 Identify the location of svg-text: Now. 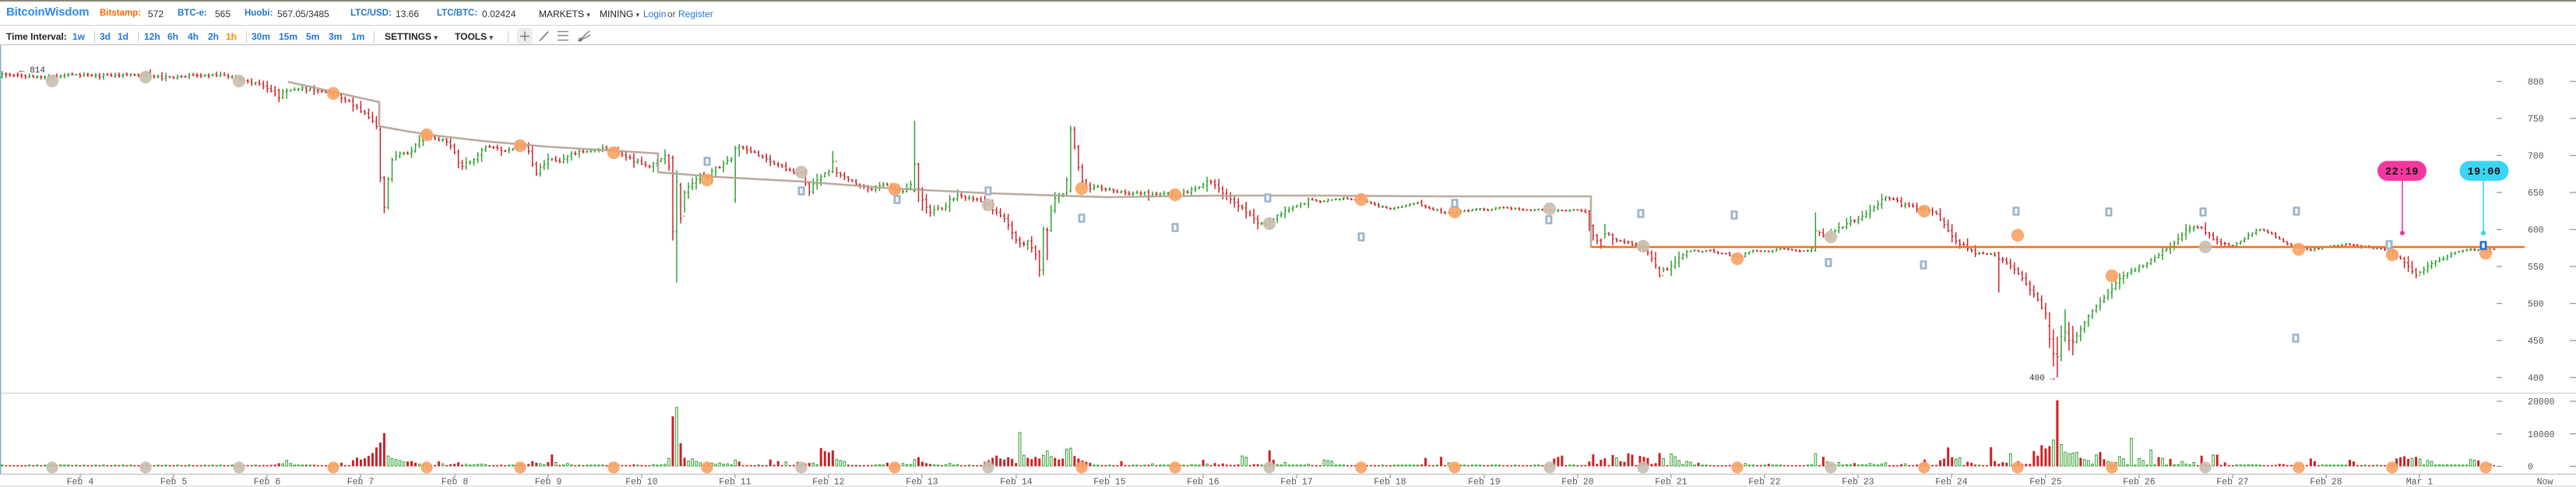
(2545, 482).